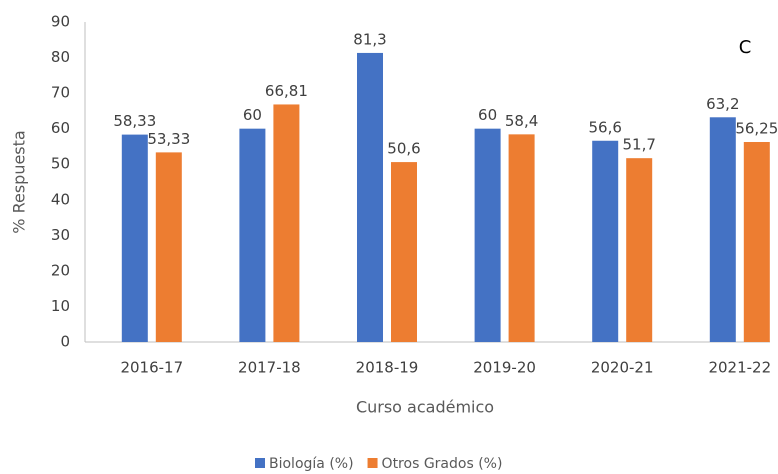 This screenshot has height=474, width=778. I want to click on x-axis-title: Curso académico, so click(425, 407).